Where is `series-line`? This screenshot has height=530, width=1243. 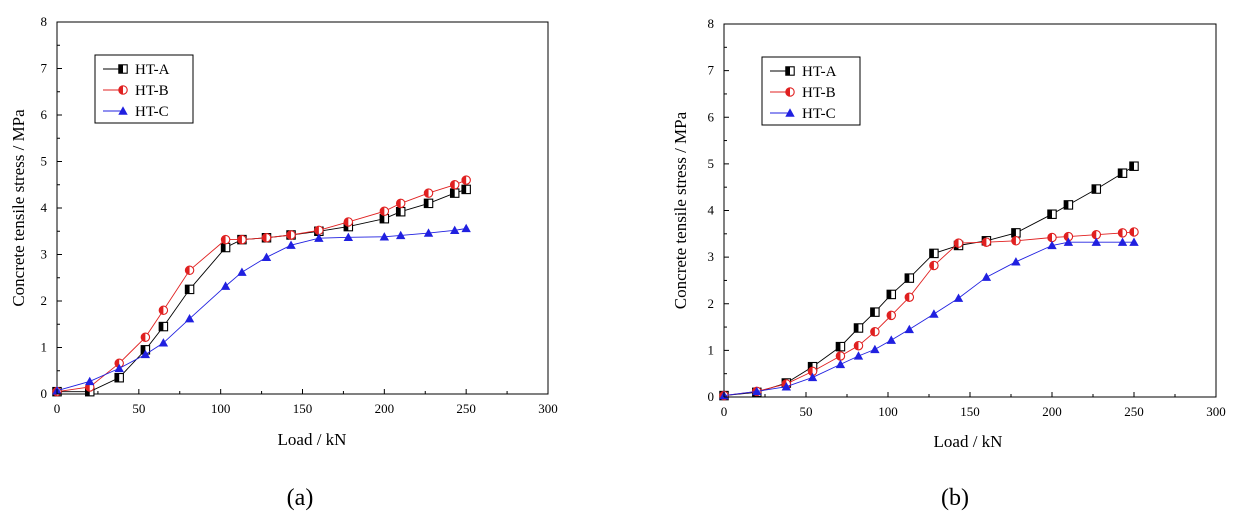 series-line is located at coordinates (929, 314).